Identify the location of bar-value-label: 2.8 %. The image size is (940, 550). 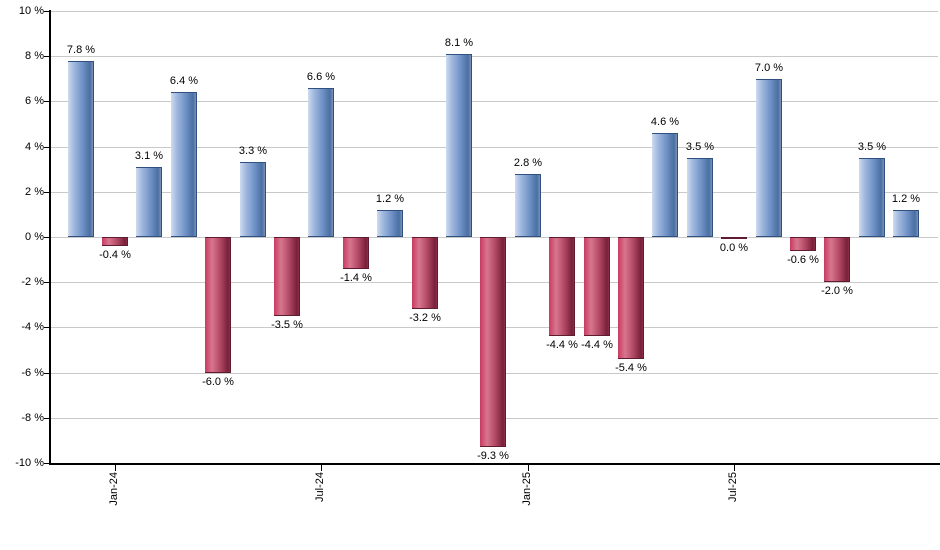
(528, 163).